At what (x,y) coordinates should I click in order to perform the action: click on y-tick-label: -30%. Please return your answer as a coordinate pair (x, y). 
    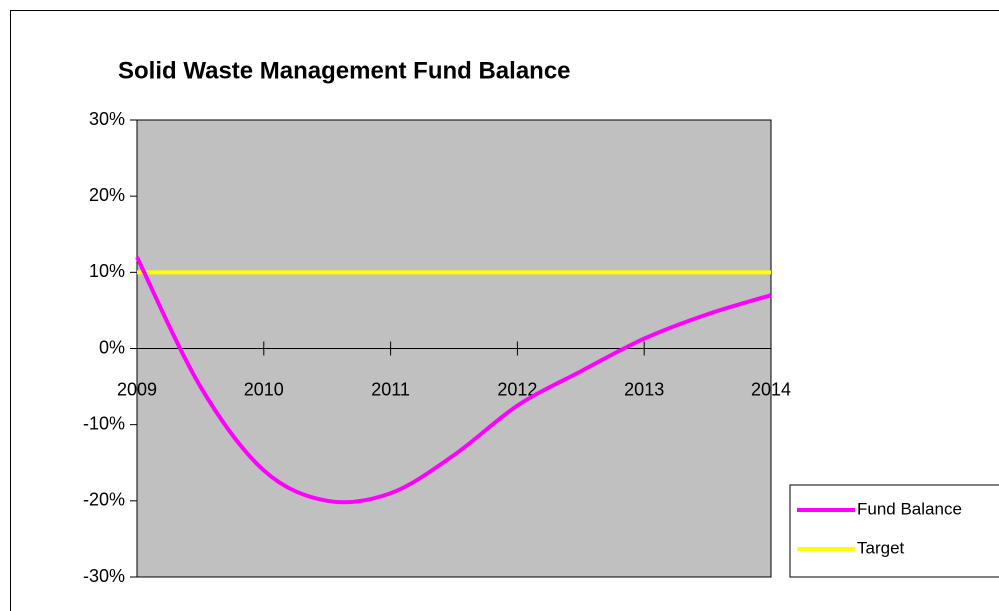
    Looking at the image, I should click on (104, 576).